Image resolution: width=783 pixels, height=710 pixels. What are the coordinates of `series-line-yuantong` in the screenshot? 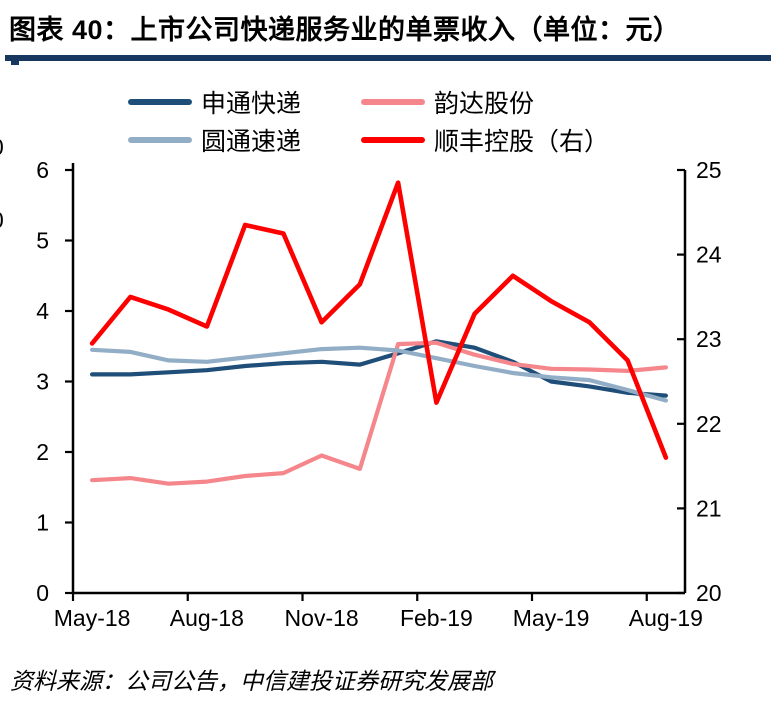 It's located at (379, 374).